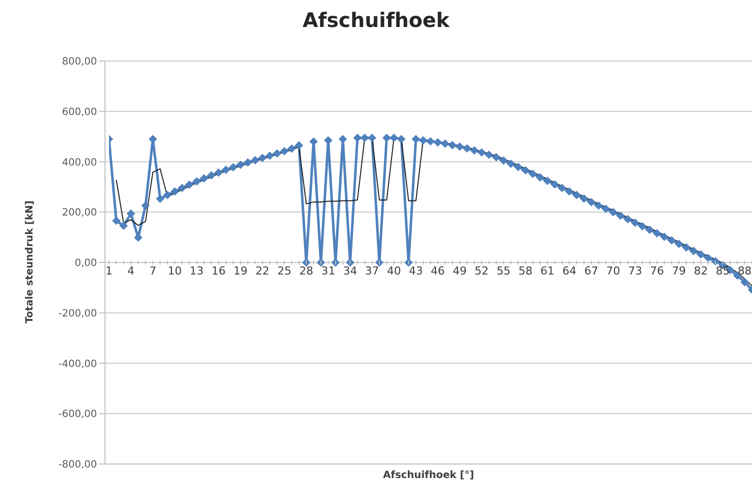 This screenshot has width=752, height=488. Describe the element at coordinates (547, 271) in the screenshot. I see `x-tick-label: 61` at that location.